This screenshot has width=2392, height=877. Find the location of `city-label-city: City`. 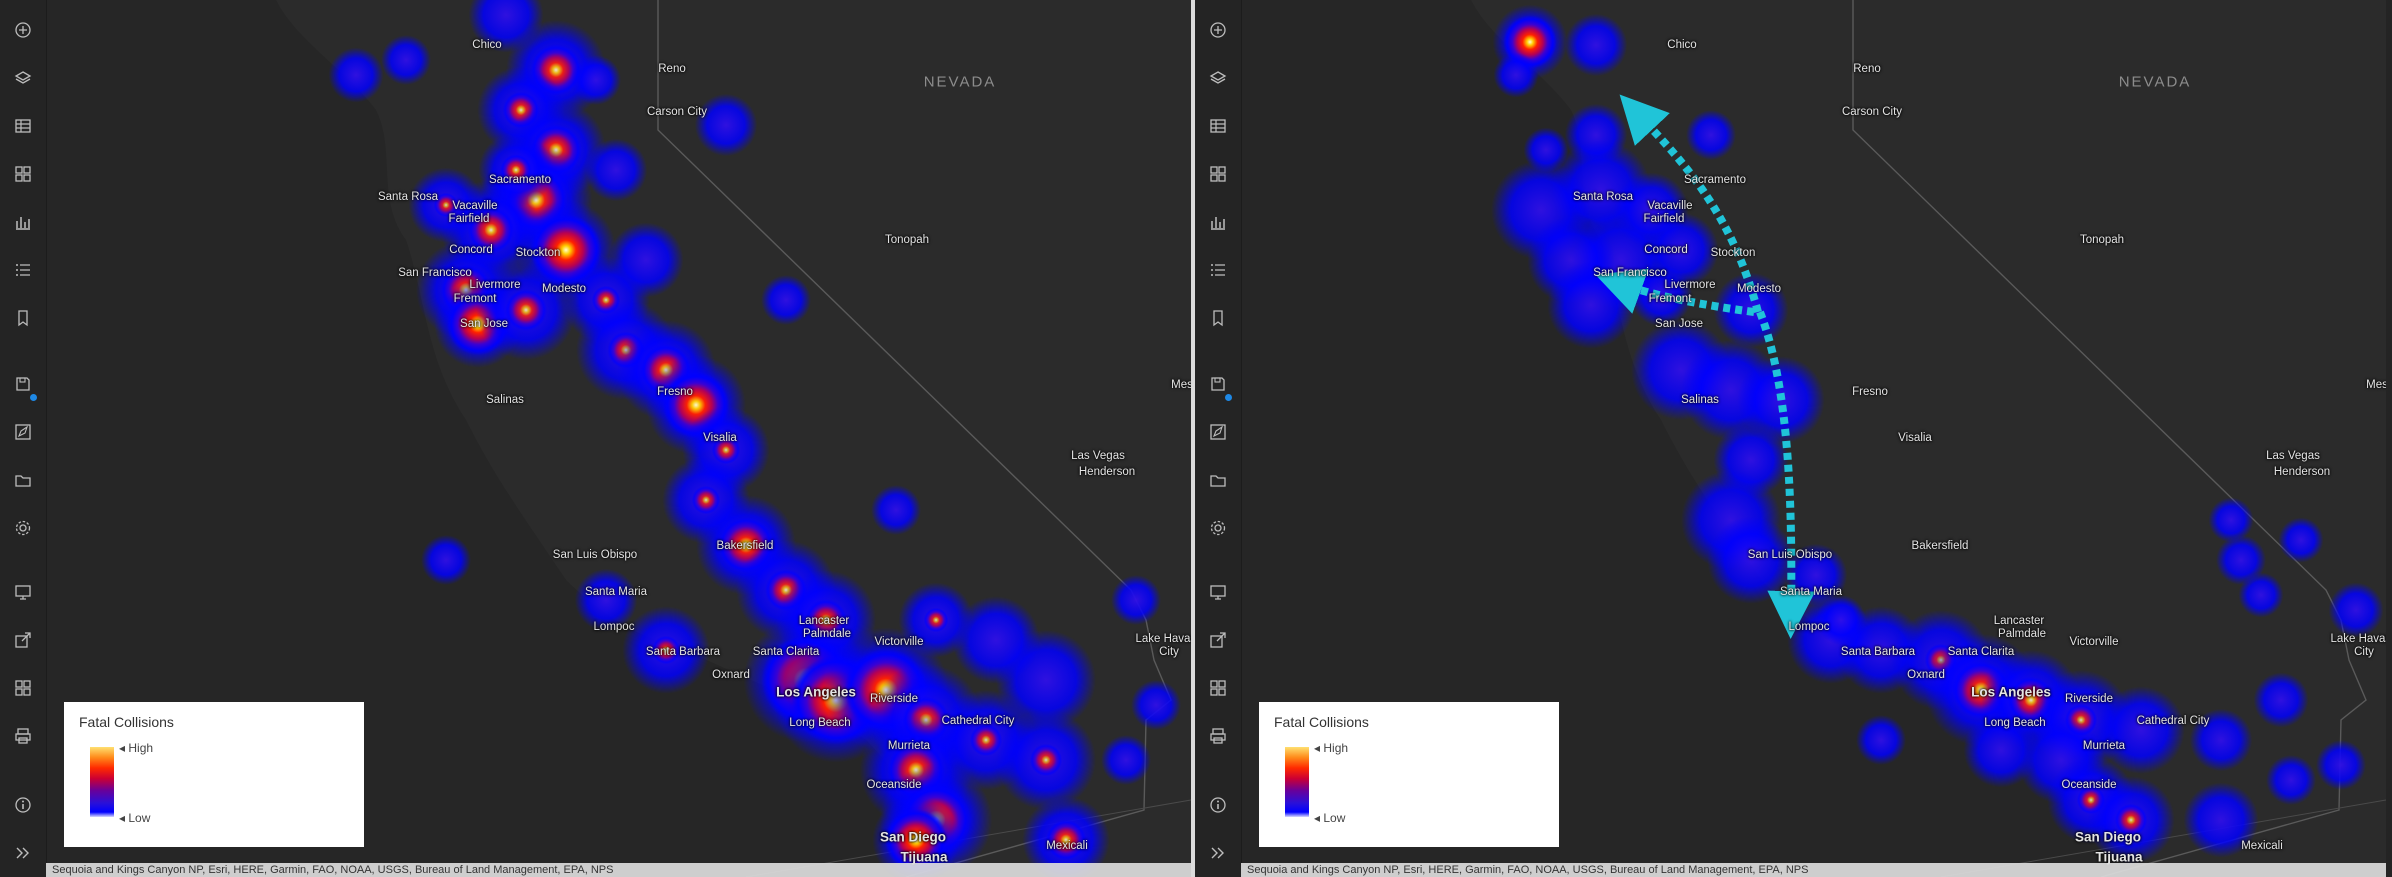

city-label-city: City is located at coordinates (1169, 652).